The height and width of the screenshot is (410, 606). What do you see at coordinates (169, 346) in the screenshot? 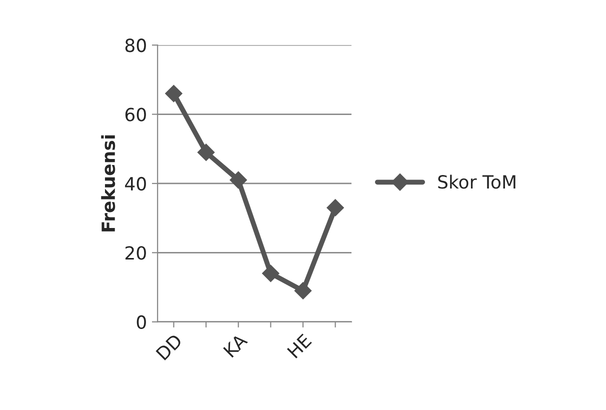
I see `x-tick-label: DD` at bounding box center [169, 346].